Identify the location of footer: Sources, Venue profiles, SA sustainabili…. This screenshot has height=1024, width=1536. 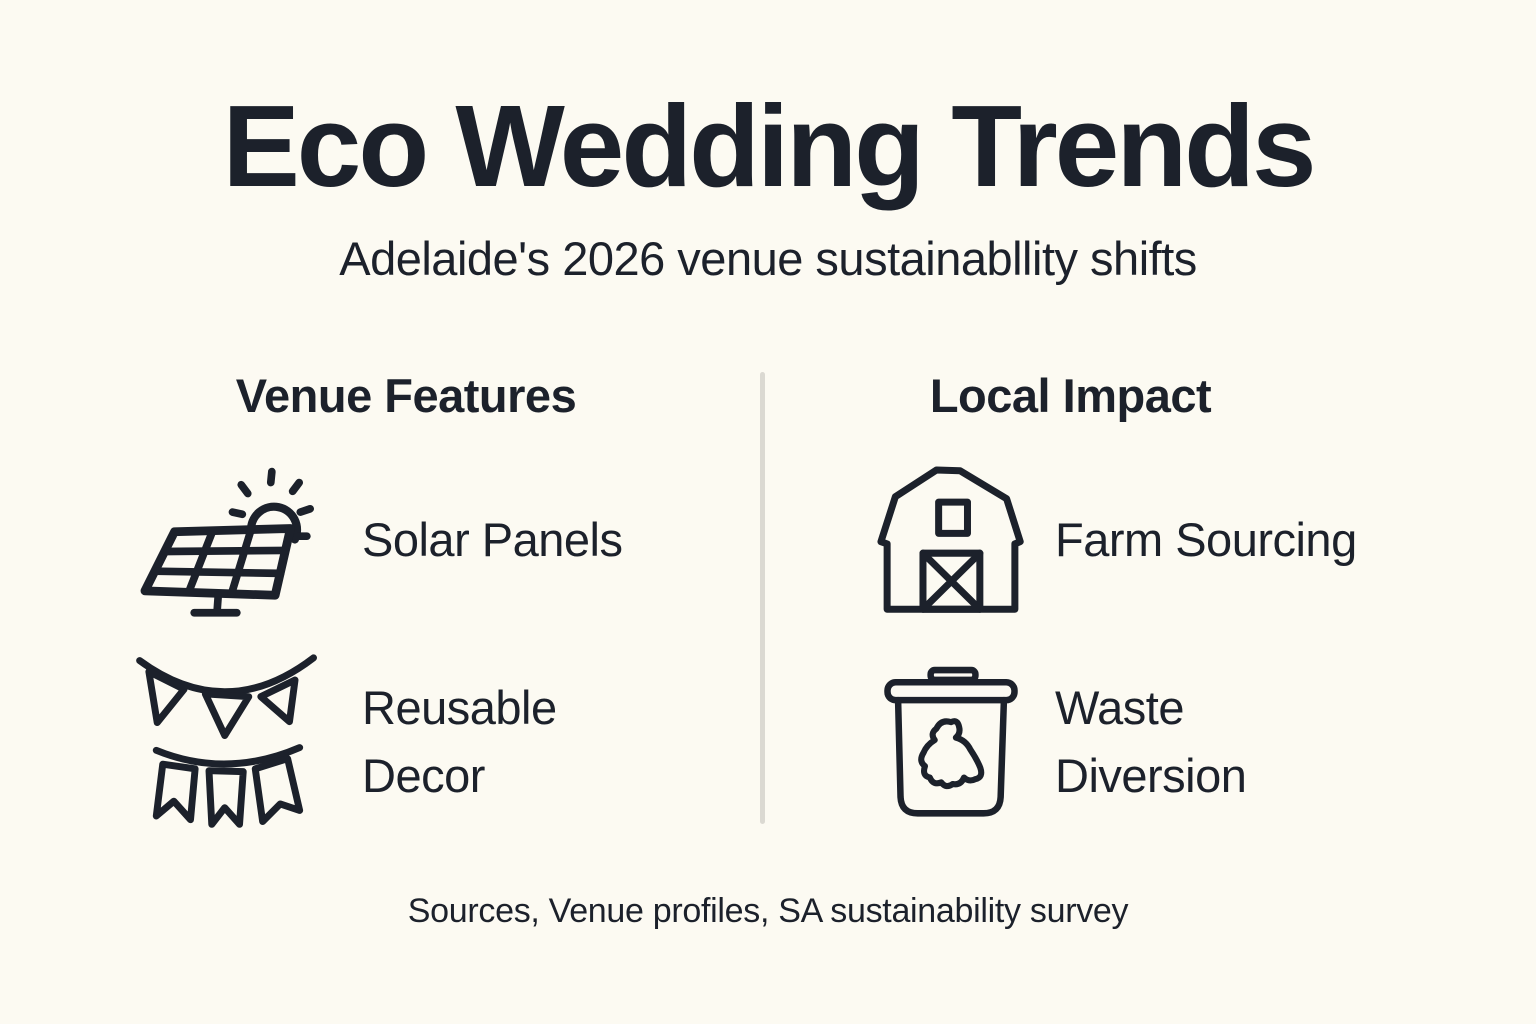
(768, 911).